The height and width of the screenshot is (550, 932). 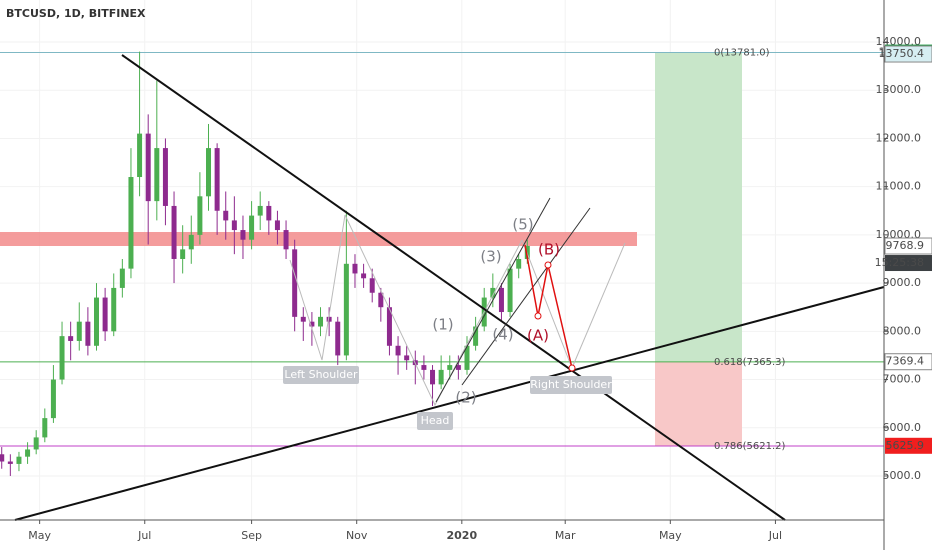 I want to click on pattern-label: Head, so click(x=435, y=420).